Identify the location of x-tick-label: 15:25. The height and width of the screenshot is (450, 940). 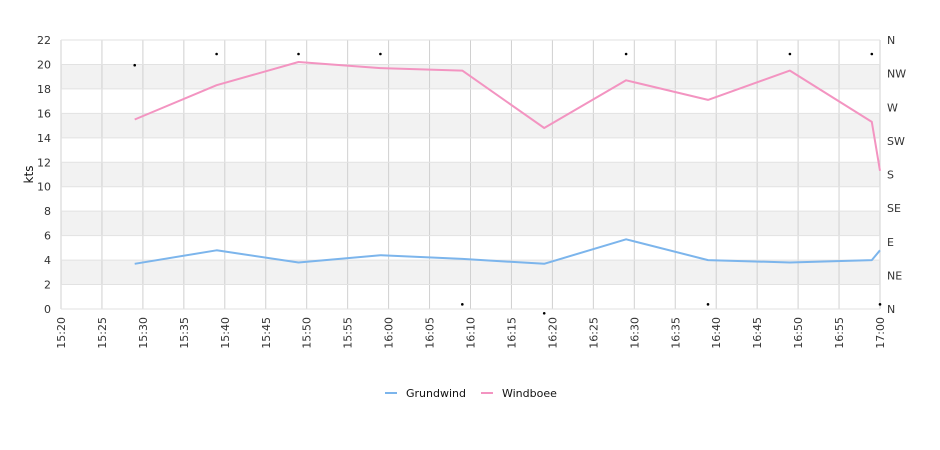
(102, 333).